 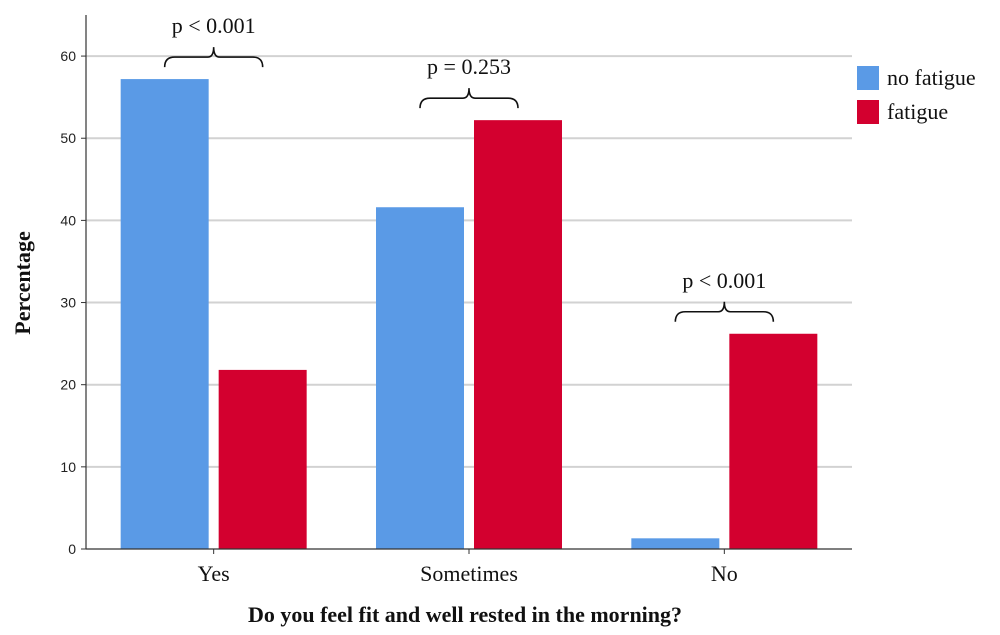 What do you see at coordinates (68, 220) in the screenshot?
I see `y-tick-label-40: 40` at bounding box center [68, 220].